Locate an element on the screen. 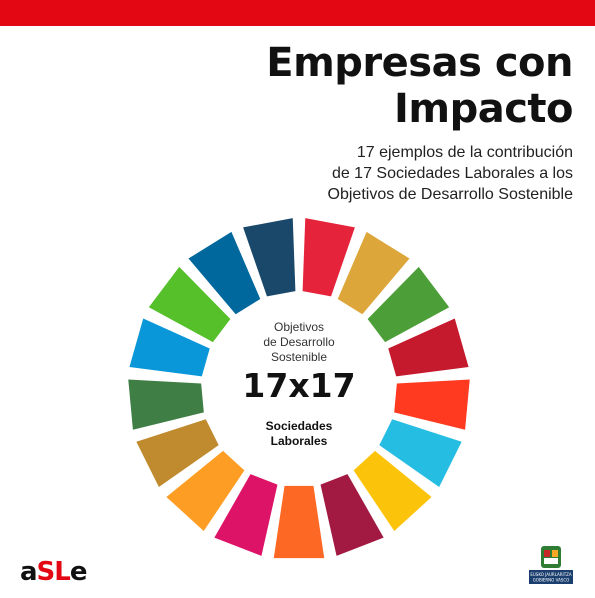  subtitle-line-2: de 17 Sociedades Laborales a los is located at coordinates (452, 173).